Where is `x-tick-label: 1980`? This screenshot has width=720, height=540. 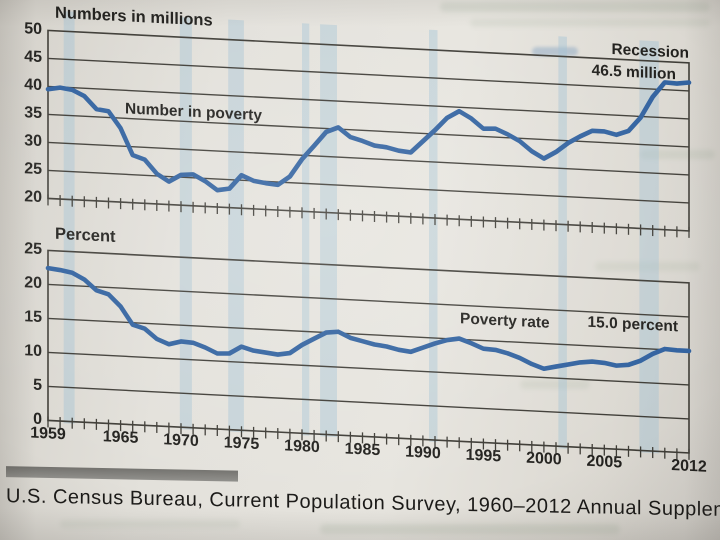 x-tick-label: 1980 is located at coordinates (302, 447).